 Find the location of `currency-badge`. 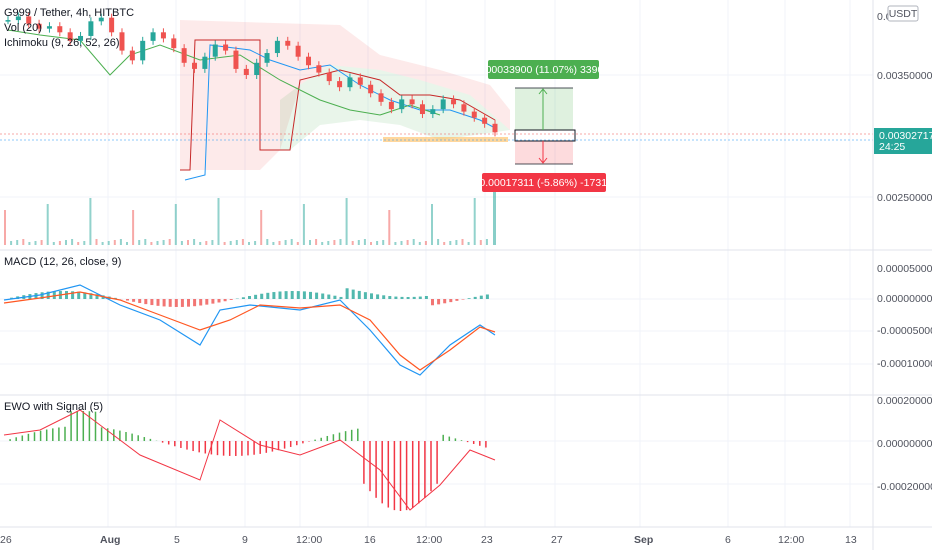

currency-badge is located at coordinates (903, 13).